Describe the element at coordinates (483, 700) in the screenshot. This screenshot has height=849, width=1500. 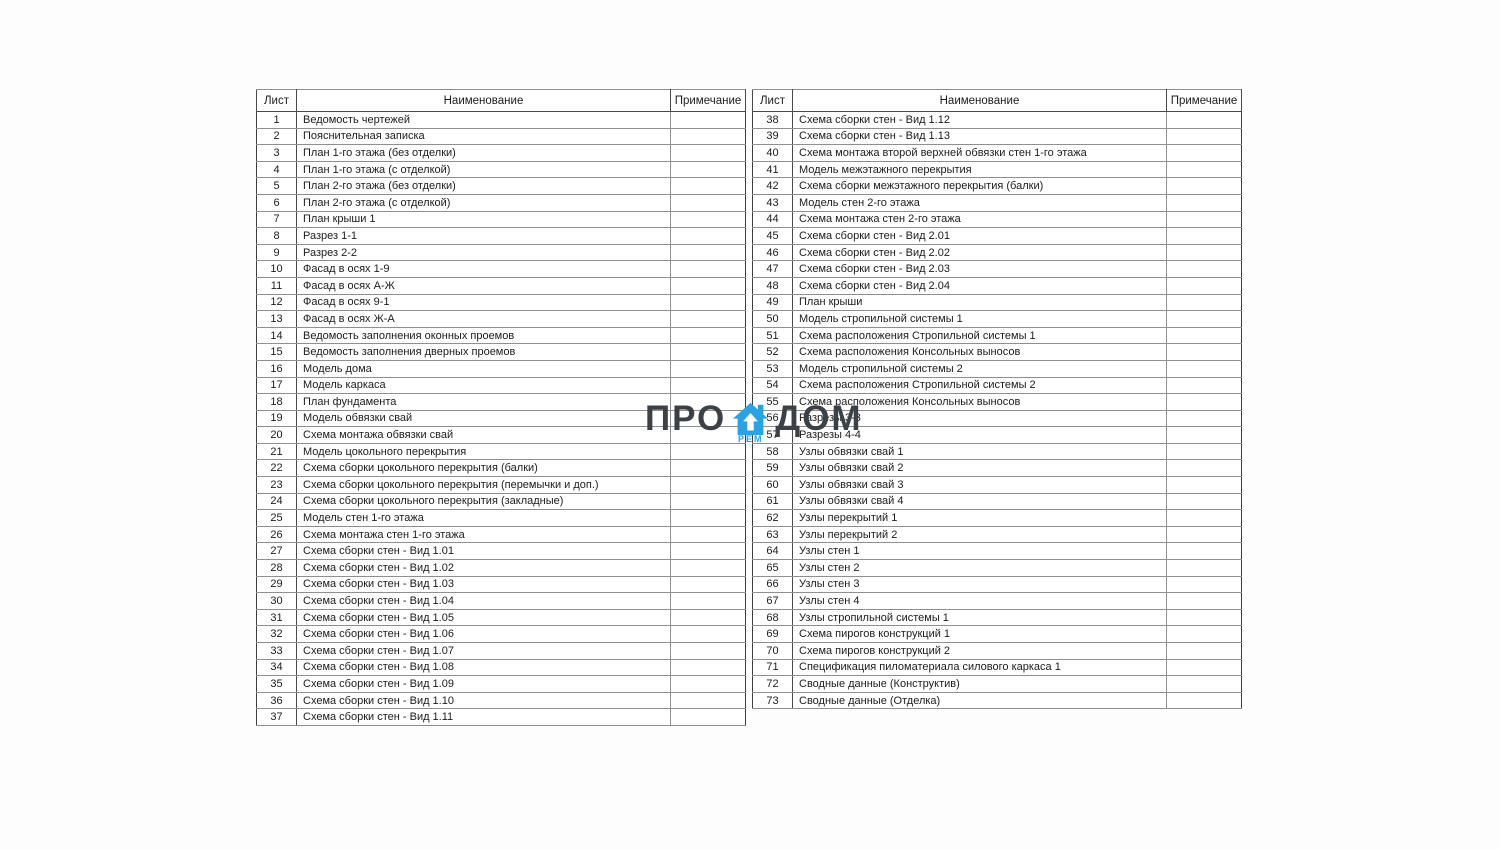
I see `sheet-name-cell: Схема сборки стен - Вид 1.10` at that location.